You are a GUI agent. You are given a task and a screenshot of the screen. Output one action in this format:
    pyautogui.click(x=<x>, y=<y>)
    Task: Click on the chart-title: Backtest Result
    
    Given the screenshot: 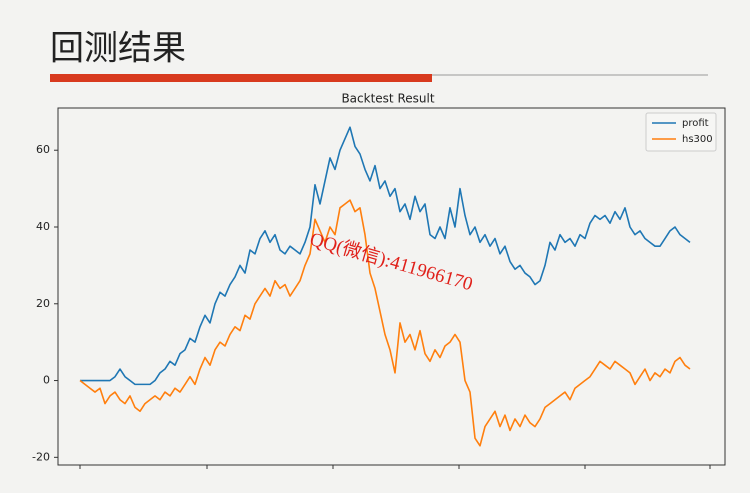 What is the action you would take?
    pyautogui.click(x=387, y=99)
    